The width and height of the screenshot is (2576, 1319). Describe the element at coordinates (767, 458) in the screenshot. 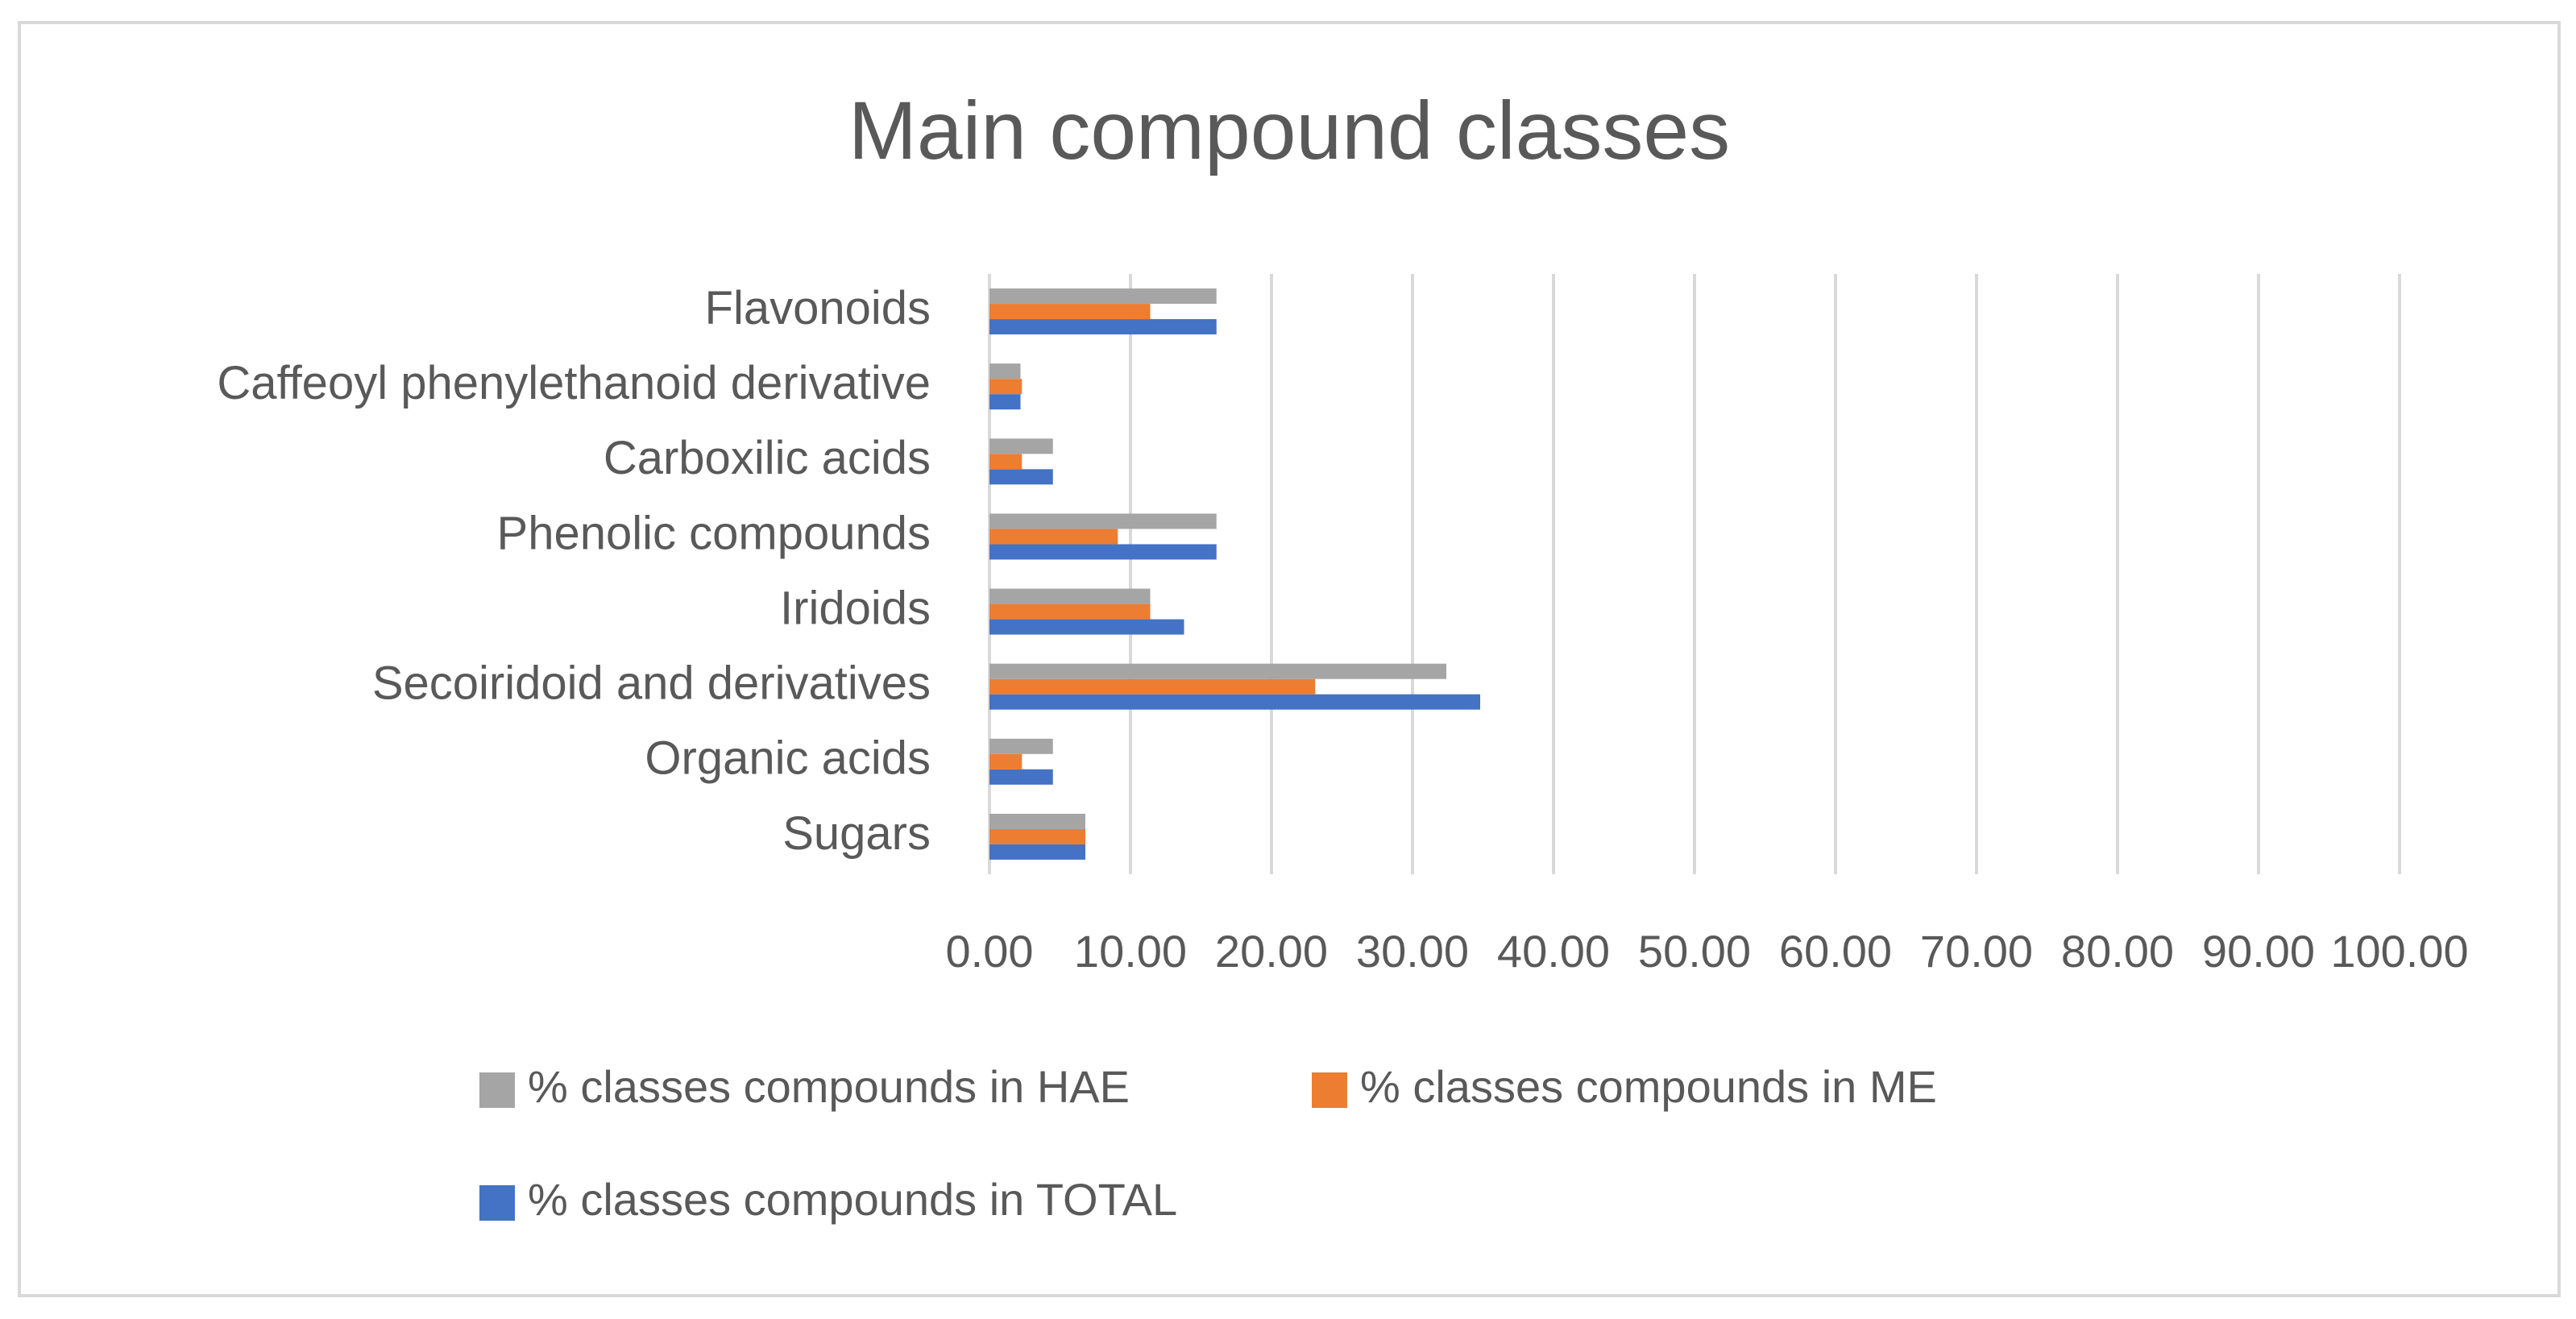

I see `category-label: Carboxilic acids` at that location.